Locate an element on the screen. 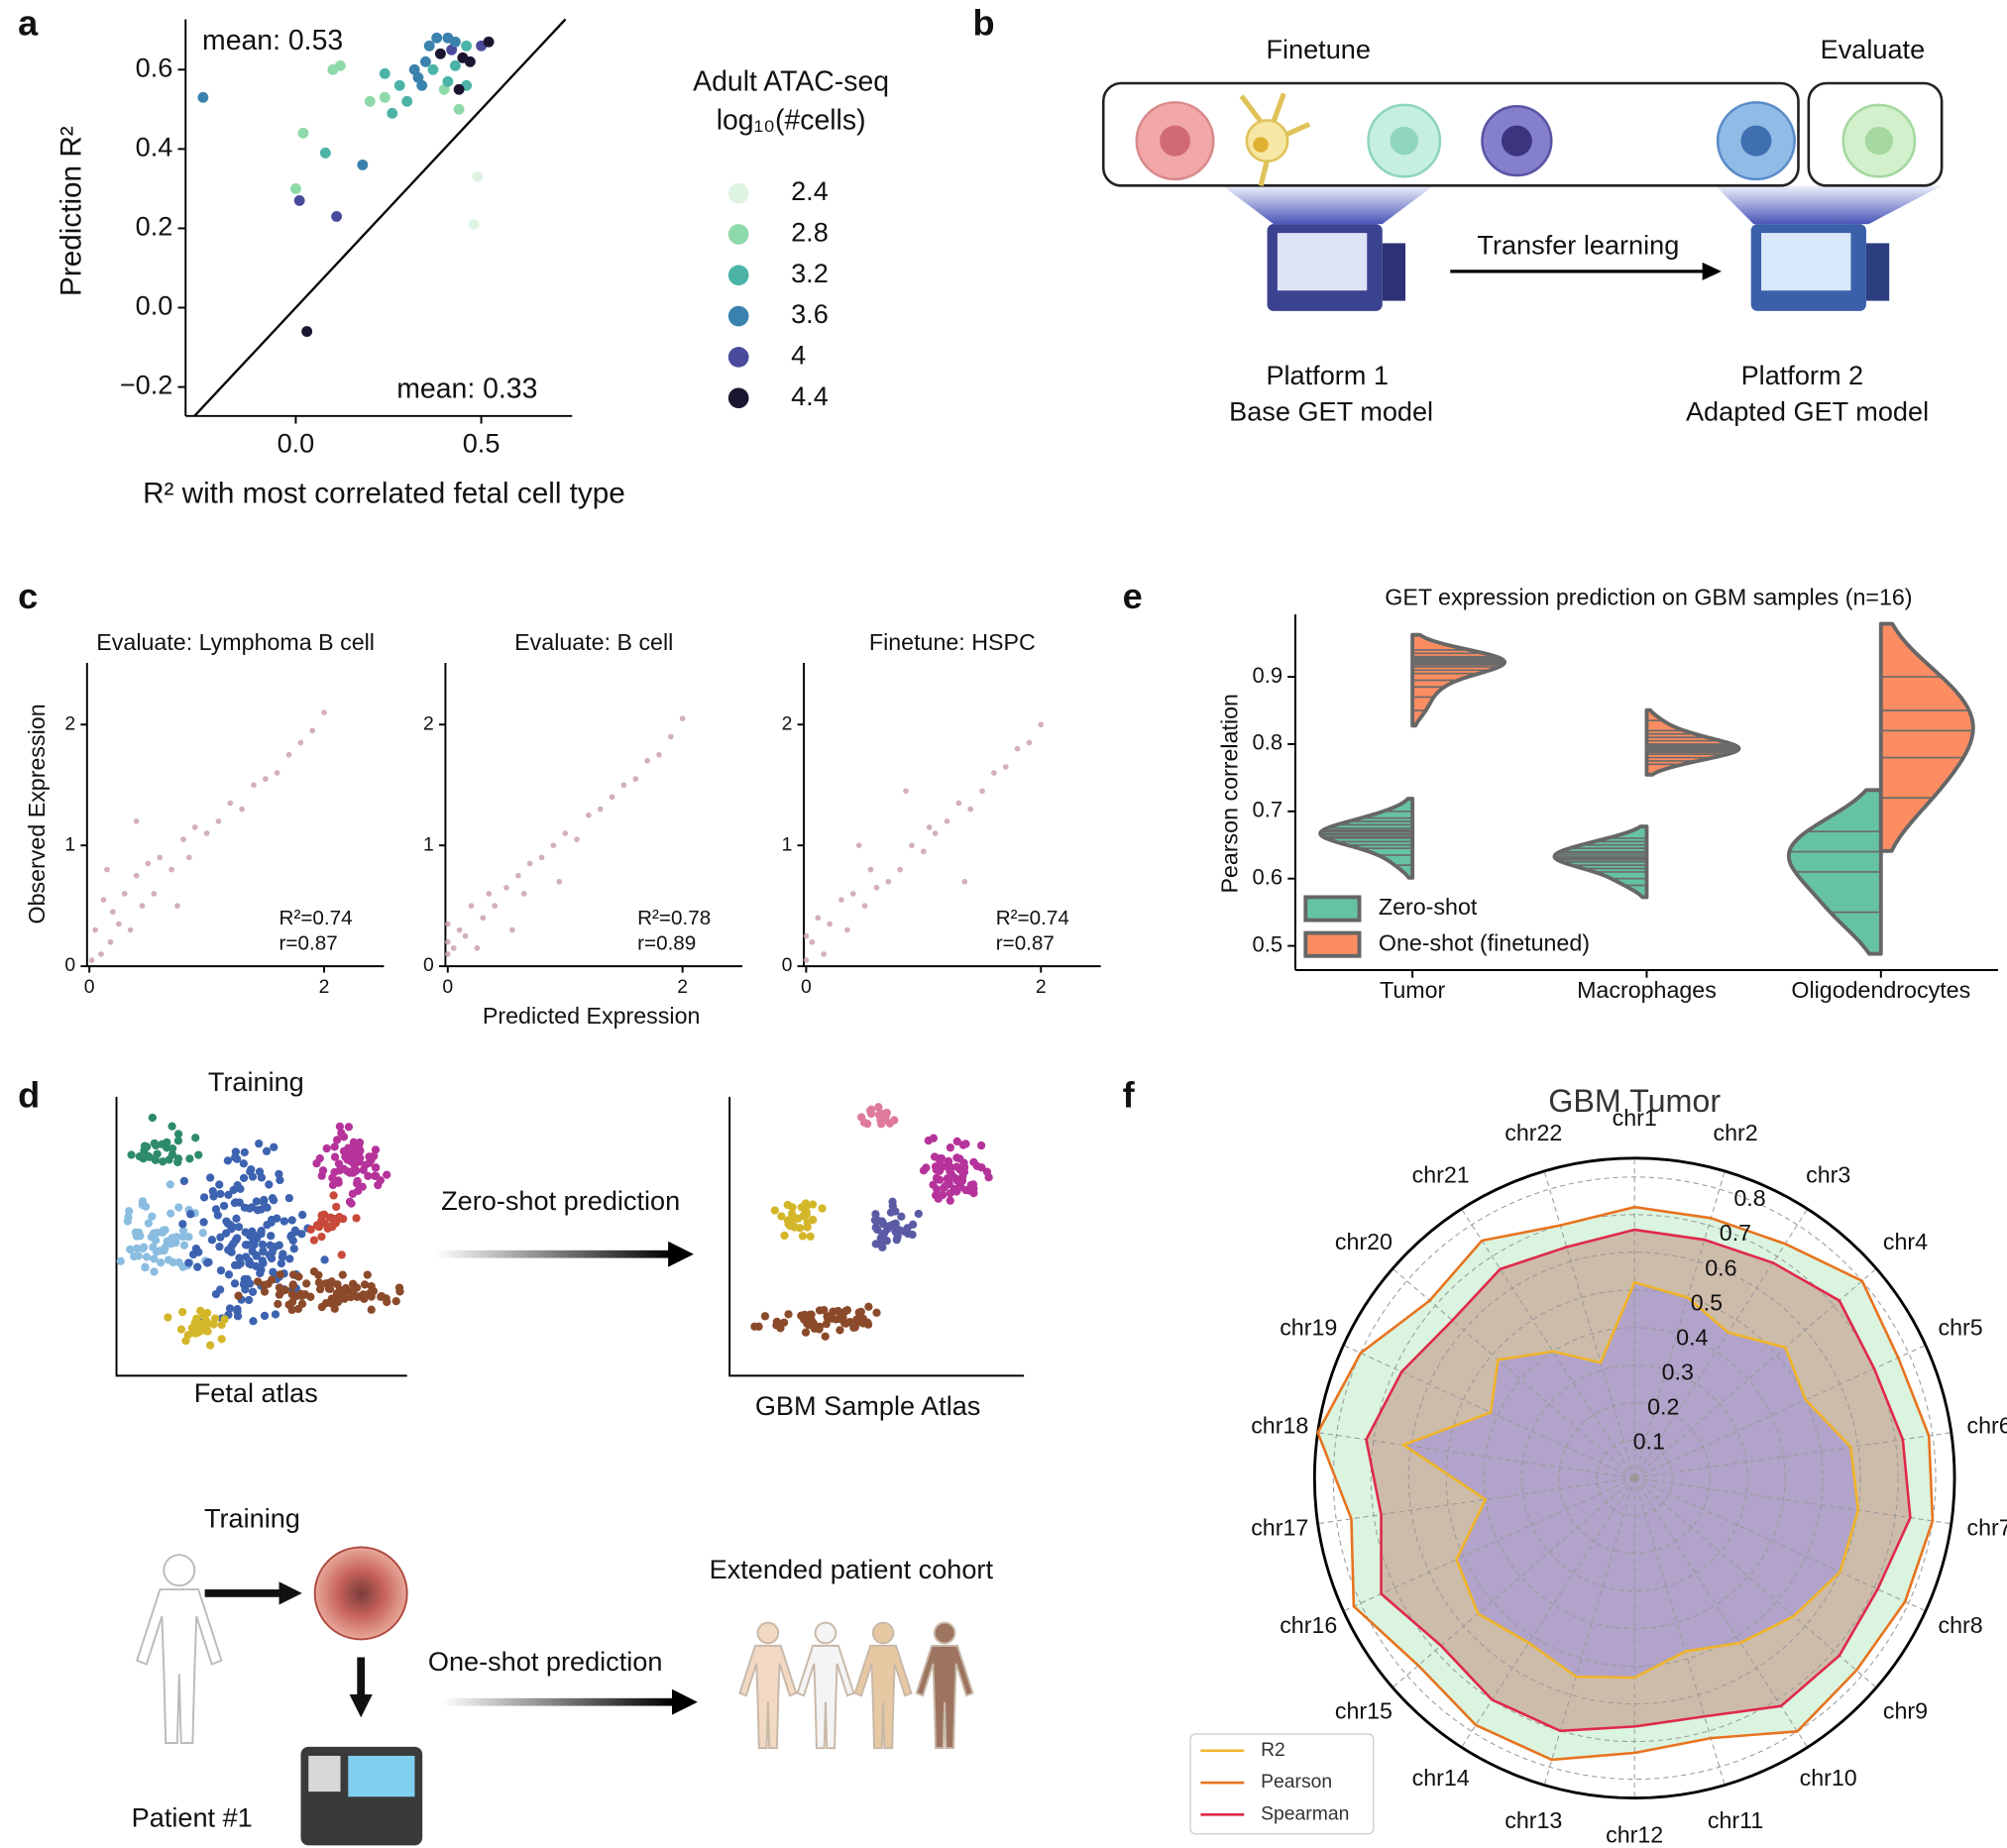  platform-label: Platform 1 is located at coordinates (1327, 375).